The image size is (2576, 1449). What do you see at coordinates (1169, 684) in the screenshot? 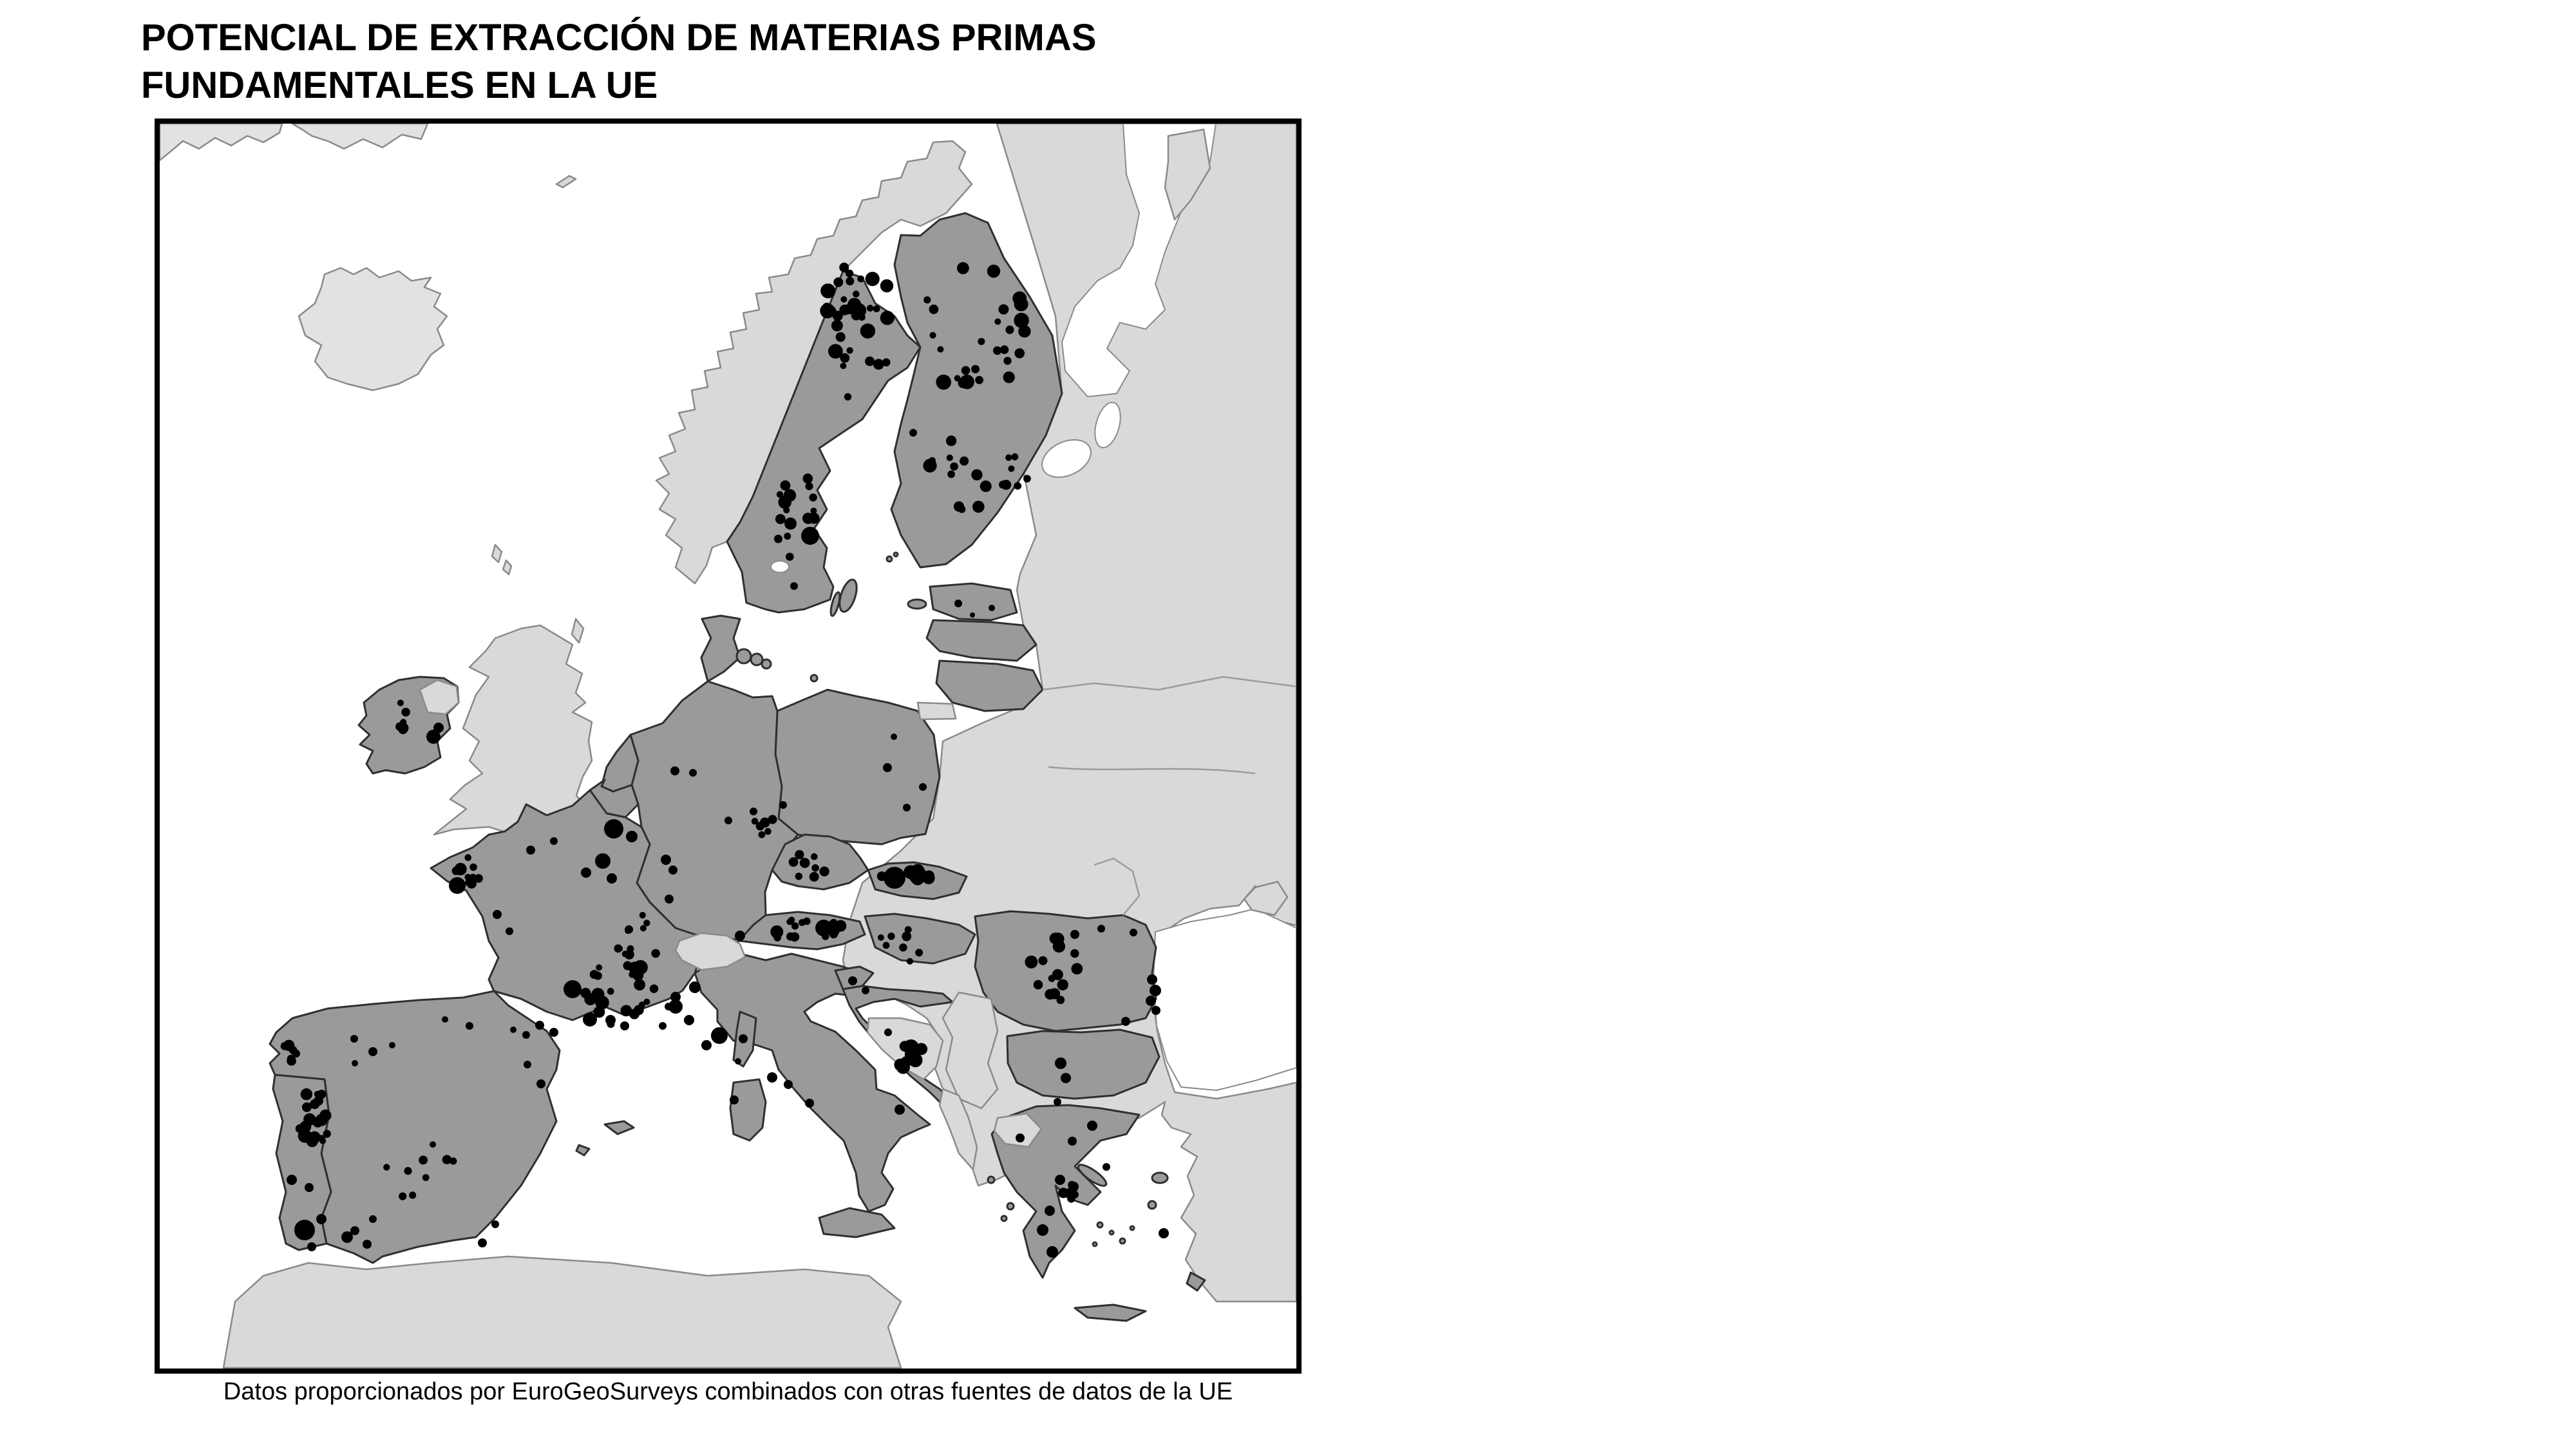
I see `border-belarus-russia` at bounding box center [1169, 684].